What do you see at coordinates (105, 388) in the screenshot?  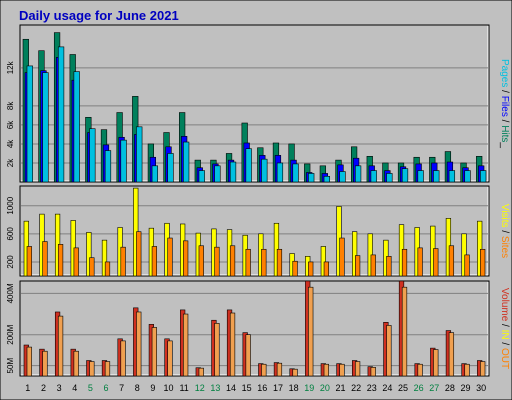 I see `x-tick-label: 6` at bounding box center [105, 388].